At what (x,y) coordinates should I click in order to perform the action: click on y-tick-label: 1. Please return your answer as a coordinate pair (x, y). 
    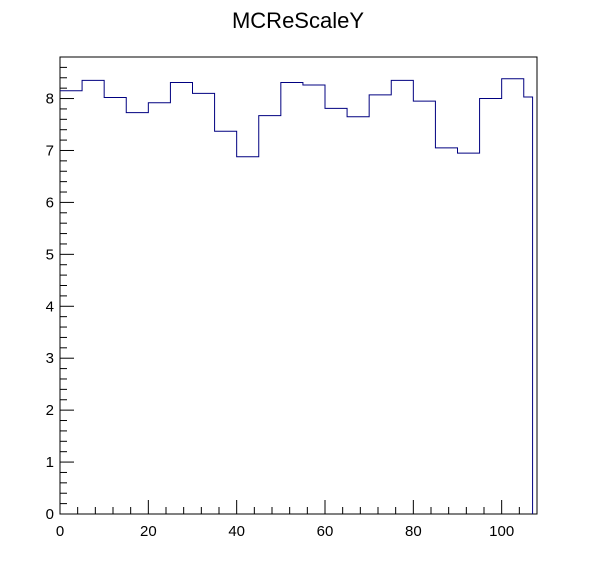
    Looking at the image, I should click on (50, 462).